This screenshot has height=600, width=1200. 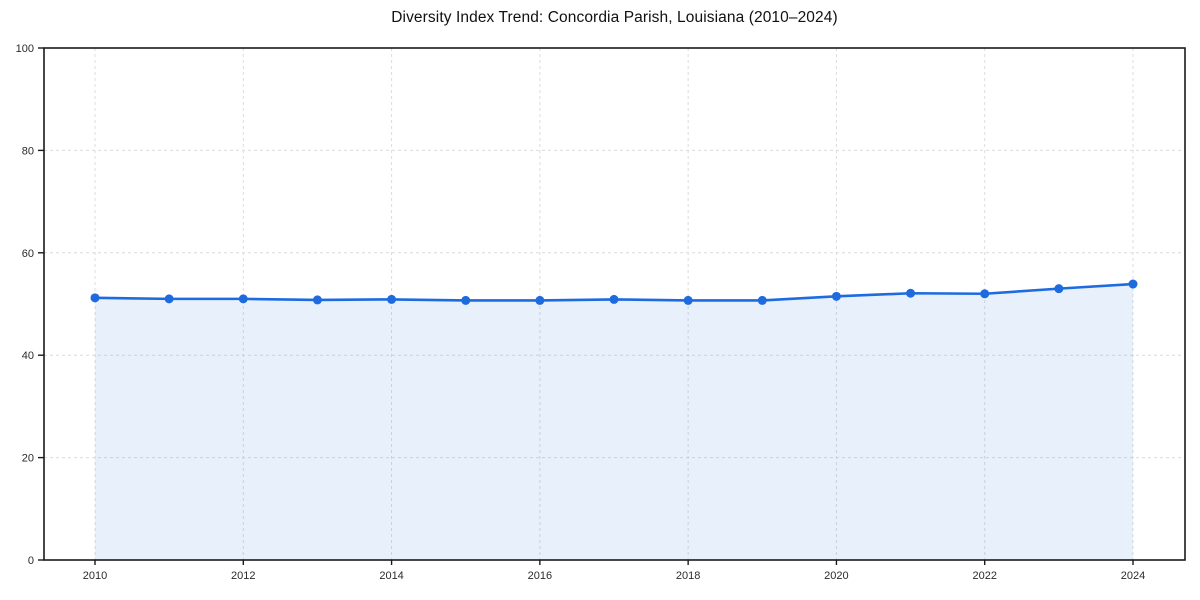 What do you see at coordinates (31, 561) in the screenshot?
I see `y-tick-label: 0` at bounding box center [31, 561].